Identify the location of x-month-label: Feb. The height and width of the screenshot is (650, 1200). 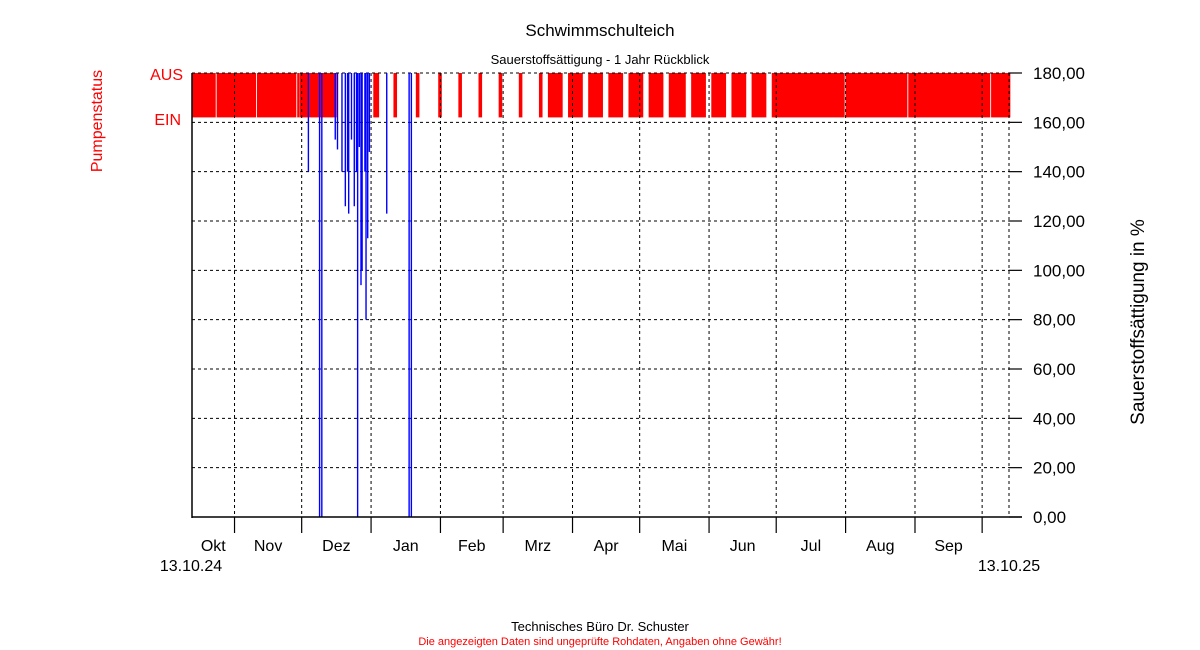
(472, 546).